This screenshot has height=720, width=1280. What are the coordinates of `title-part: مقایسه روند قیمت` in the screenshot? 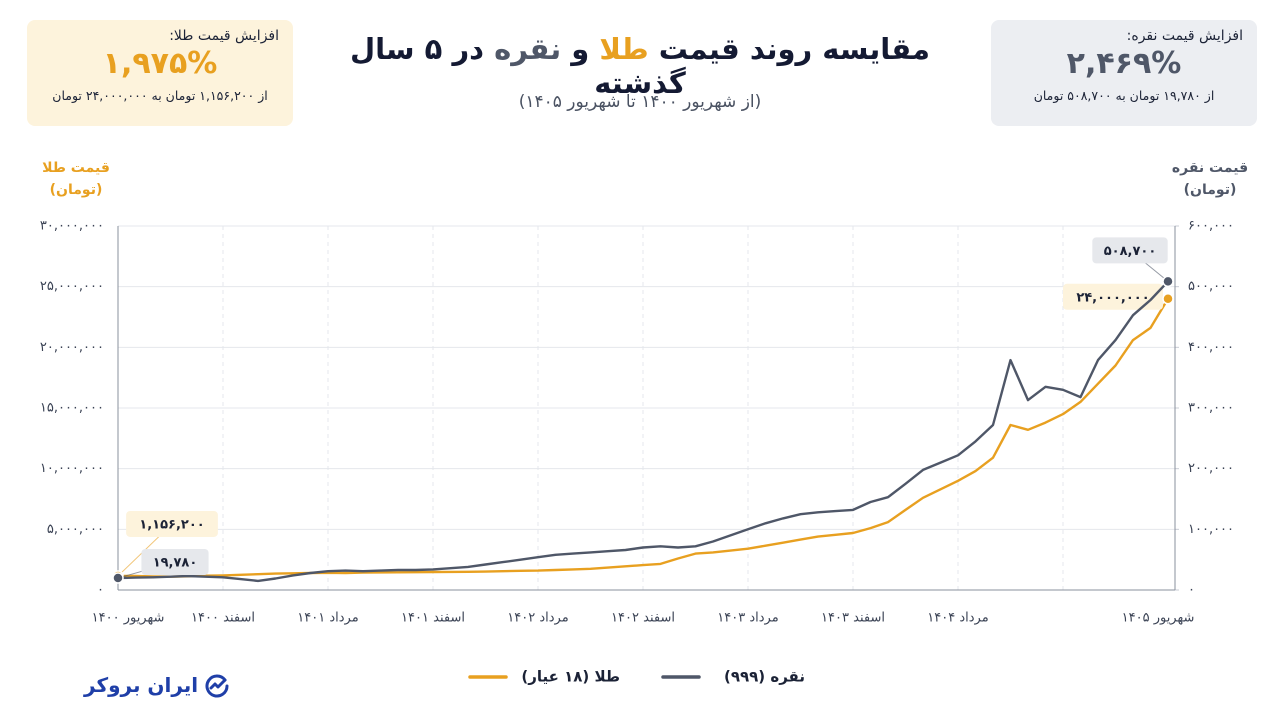 It's located at (794, 49).